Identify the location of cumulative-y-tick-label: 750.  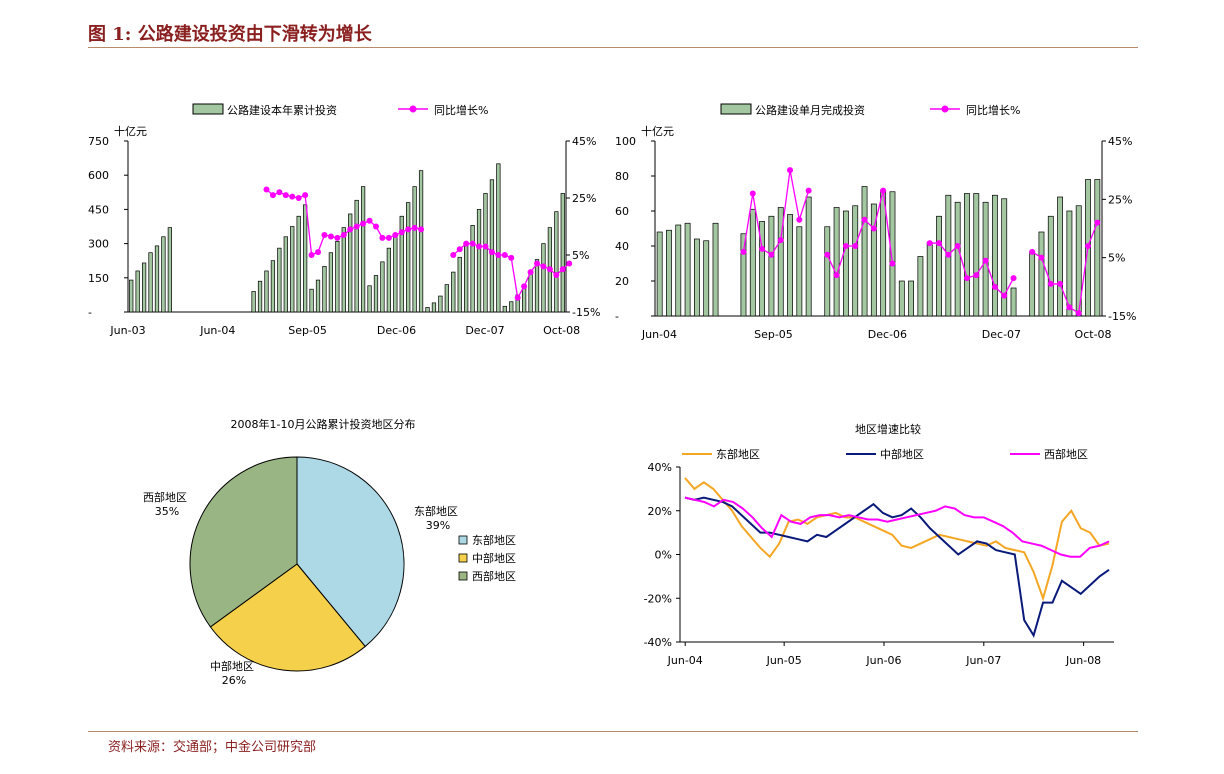
(98, 141).